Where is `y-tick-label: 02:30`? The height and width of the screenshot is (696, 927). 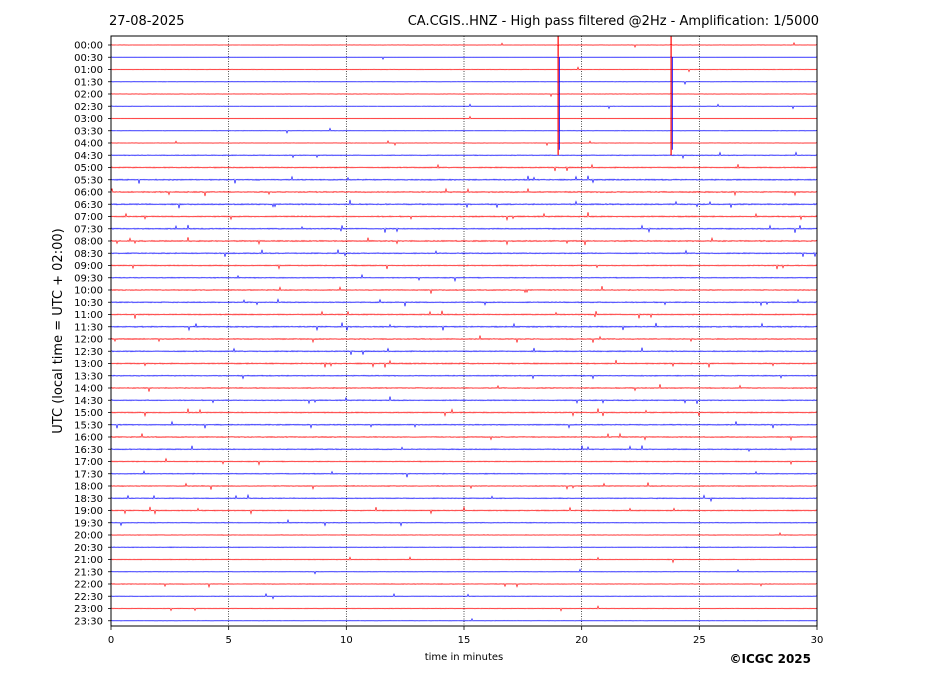
y-tick-label: 02:30 is located at coordinates (88, 107).